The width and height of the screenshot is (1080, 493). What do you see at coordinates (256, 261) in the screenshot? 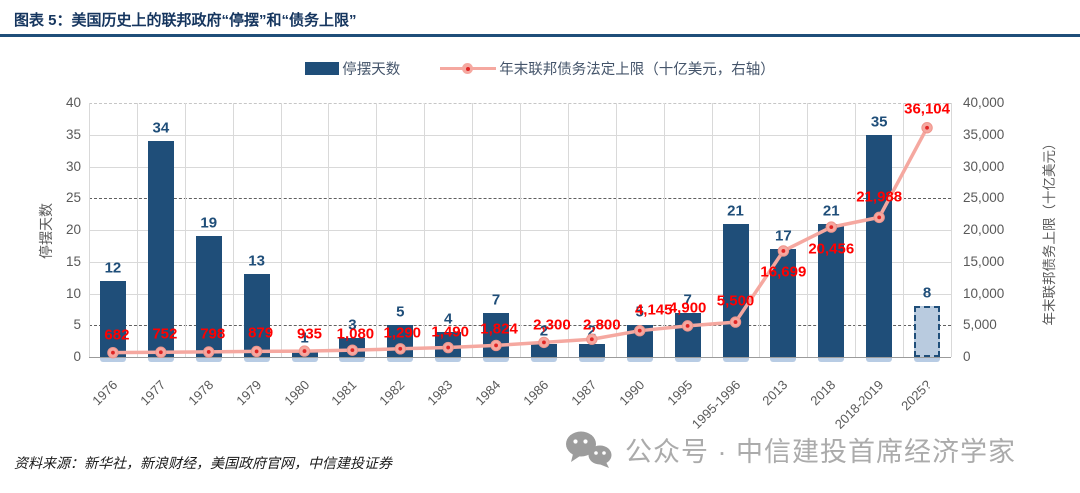
I see `bar-value-label: 13` at bounding box center [256, 261].